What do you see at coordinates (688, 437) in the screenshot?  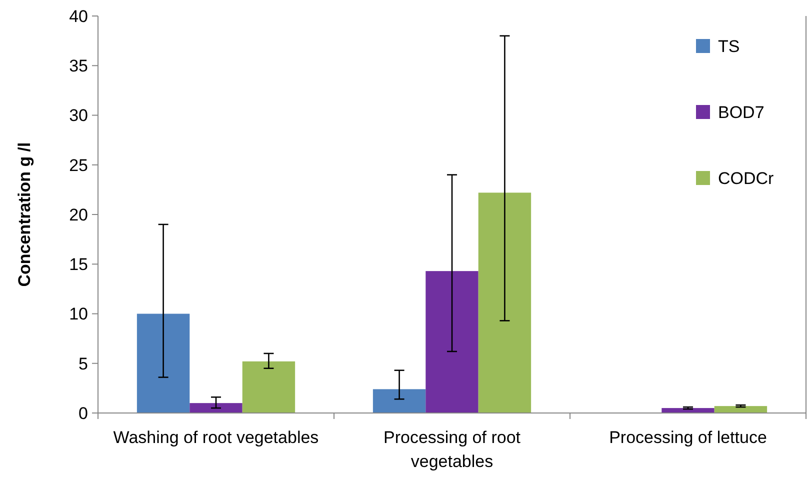 I see `x-tick-label: Processing of lettuce` at bounding box center [688, 437].